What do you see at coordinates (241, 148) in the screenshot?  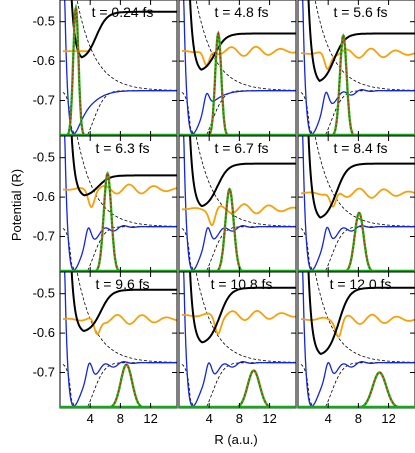 I see `panel-title: t = 6.7 fs` at bounding box center [241, 148].